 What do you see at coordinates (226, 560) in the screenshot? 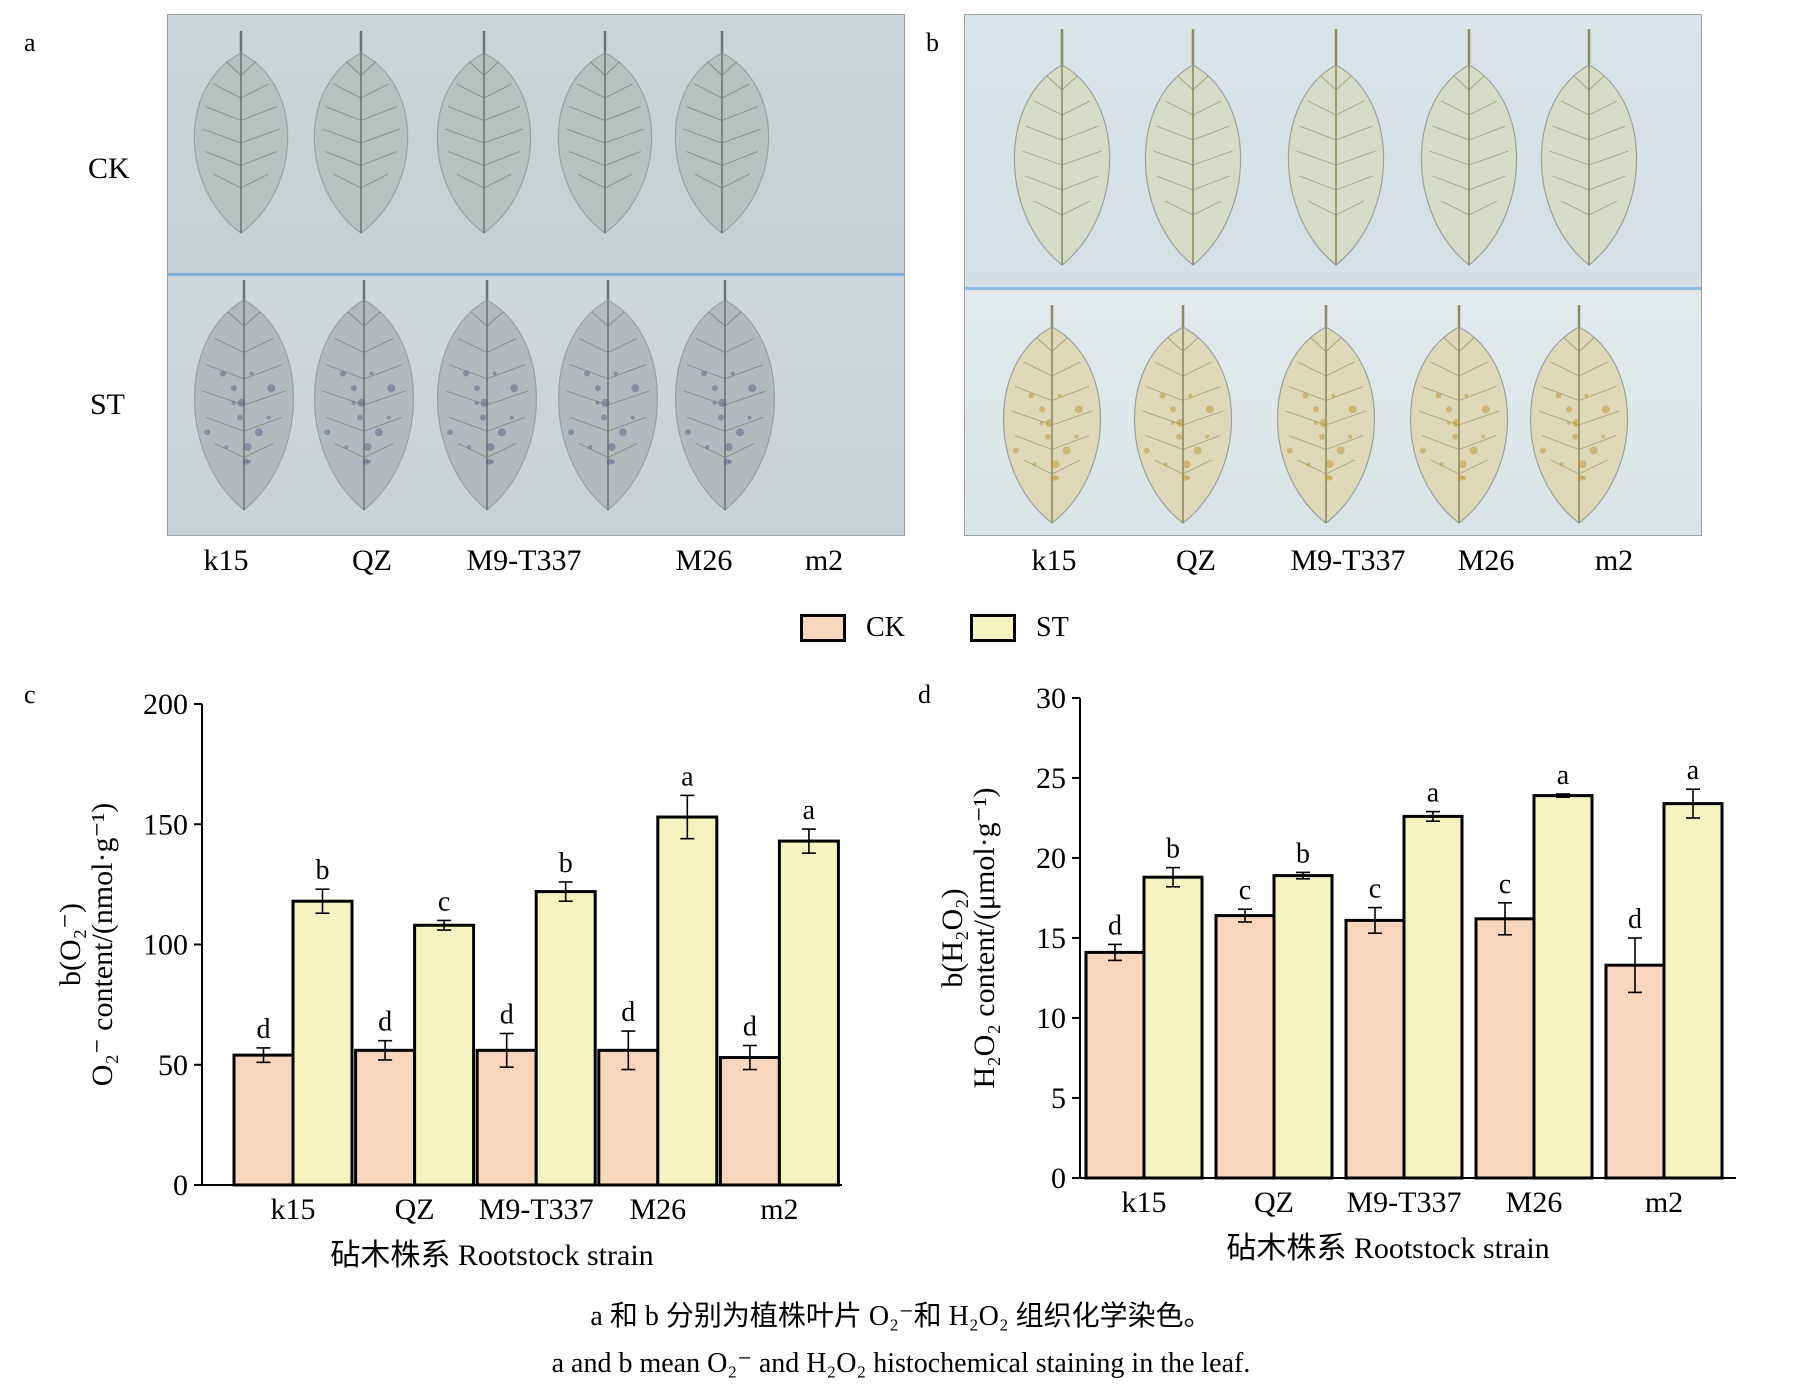
I see `photo-a-strain-label: k15` at bounding box center [226, 560].